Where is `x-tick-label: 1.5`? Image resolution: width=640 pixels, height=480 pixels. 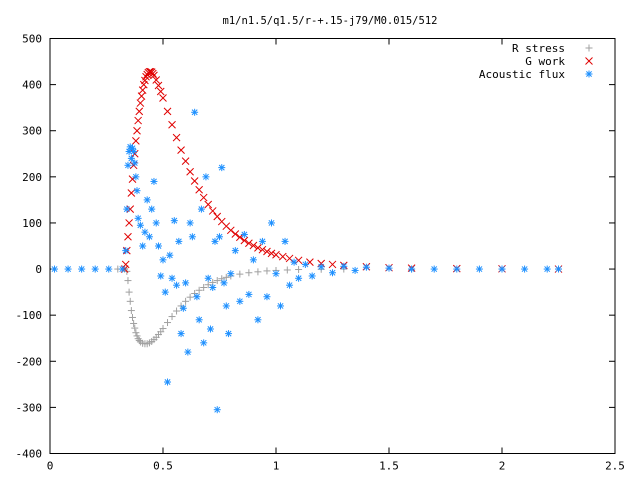
x-tick-label: 1.5 is located at coordinates (389, 466).